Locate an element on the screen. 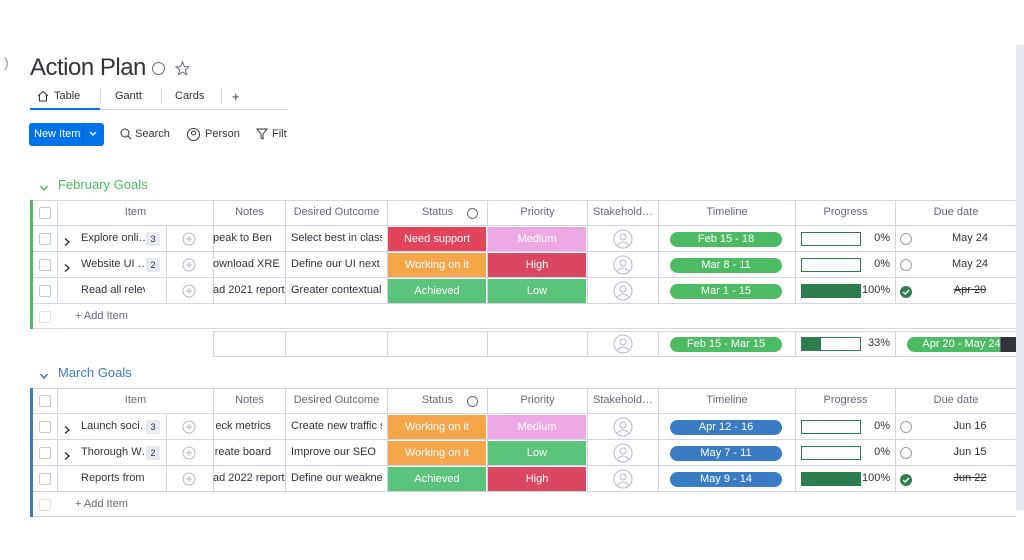 Image resolution: width=1024 pixels, height=560 pixels. due-range-pill: Apr 20 - May 24 is located at coordinates (961, 344).